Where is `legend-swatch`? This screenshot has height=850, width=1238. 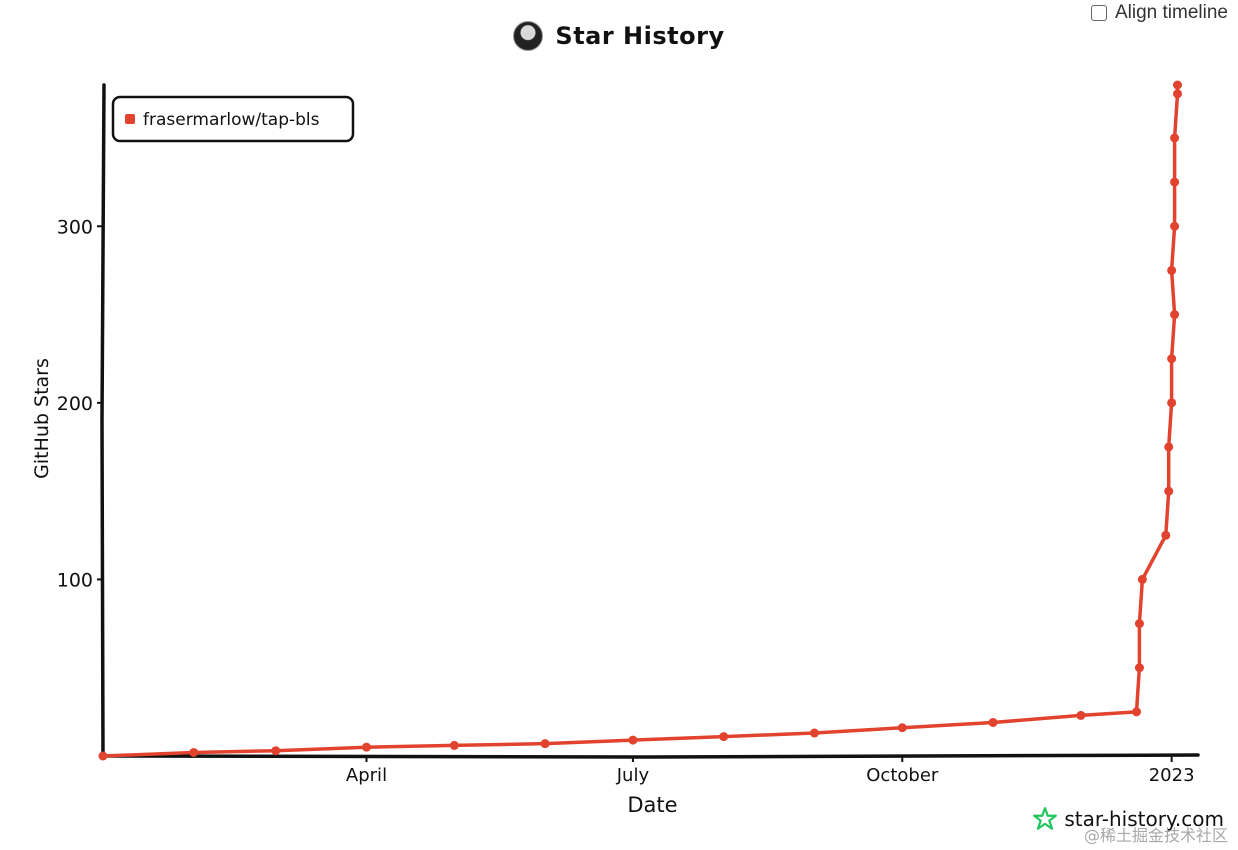 legend-swatch is located at coordinates (130, 119).